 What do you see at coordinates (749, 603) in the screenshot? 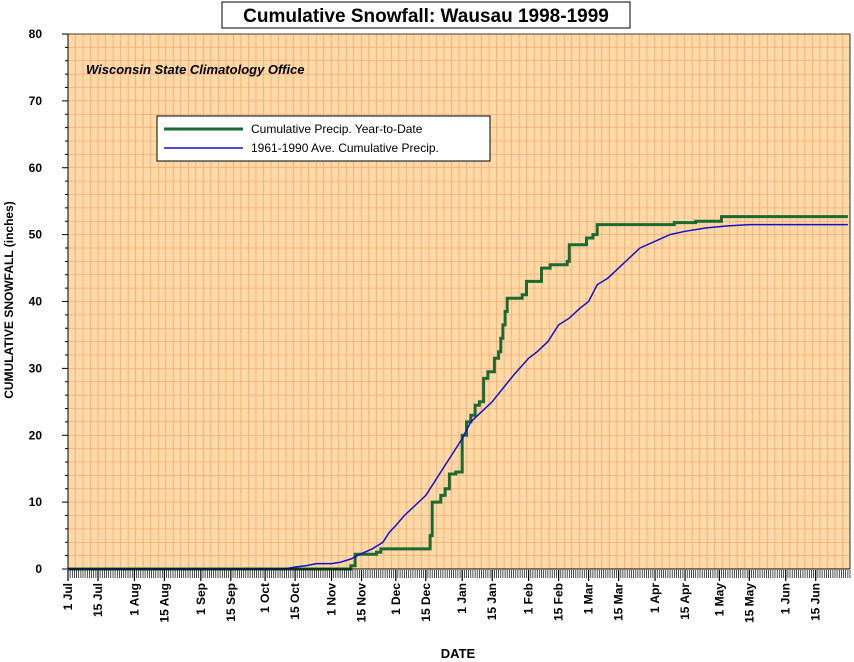
I see `x-tick-label: 15 May` at bounding box center [749, 603].